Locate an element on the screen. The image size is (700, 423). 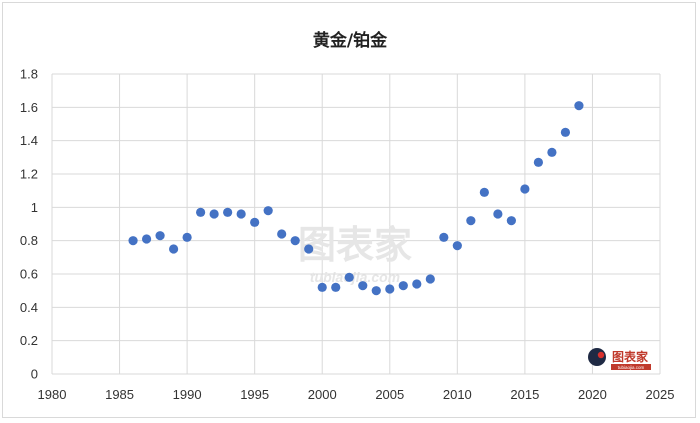
x-tick-label: 2010 is located at coordinates (457, 394).